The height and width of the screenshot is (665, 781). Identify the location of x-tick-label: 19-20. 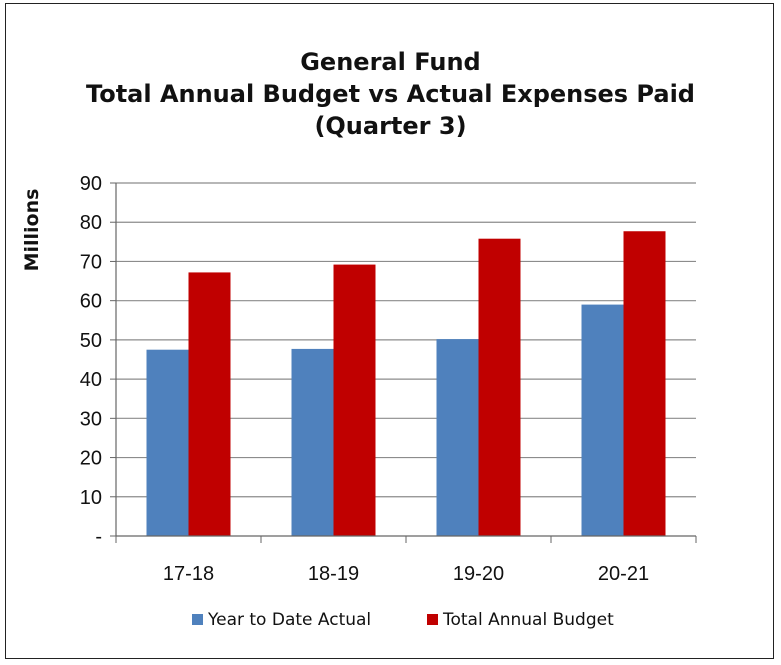
(478, 574).